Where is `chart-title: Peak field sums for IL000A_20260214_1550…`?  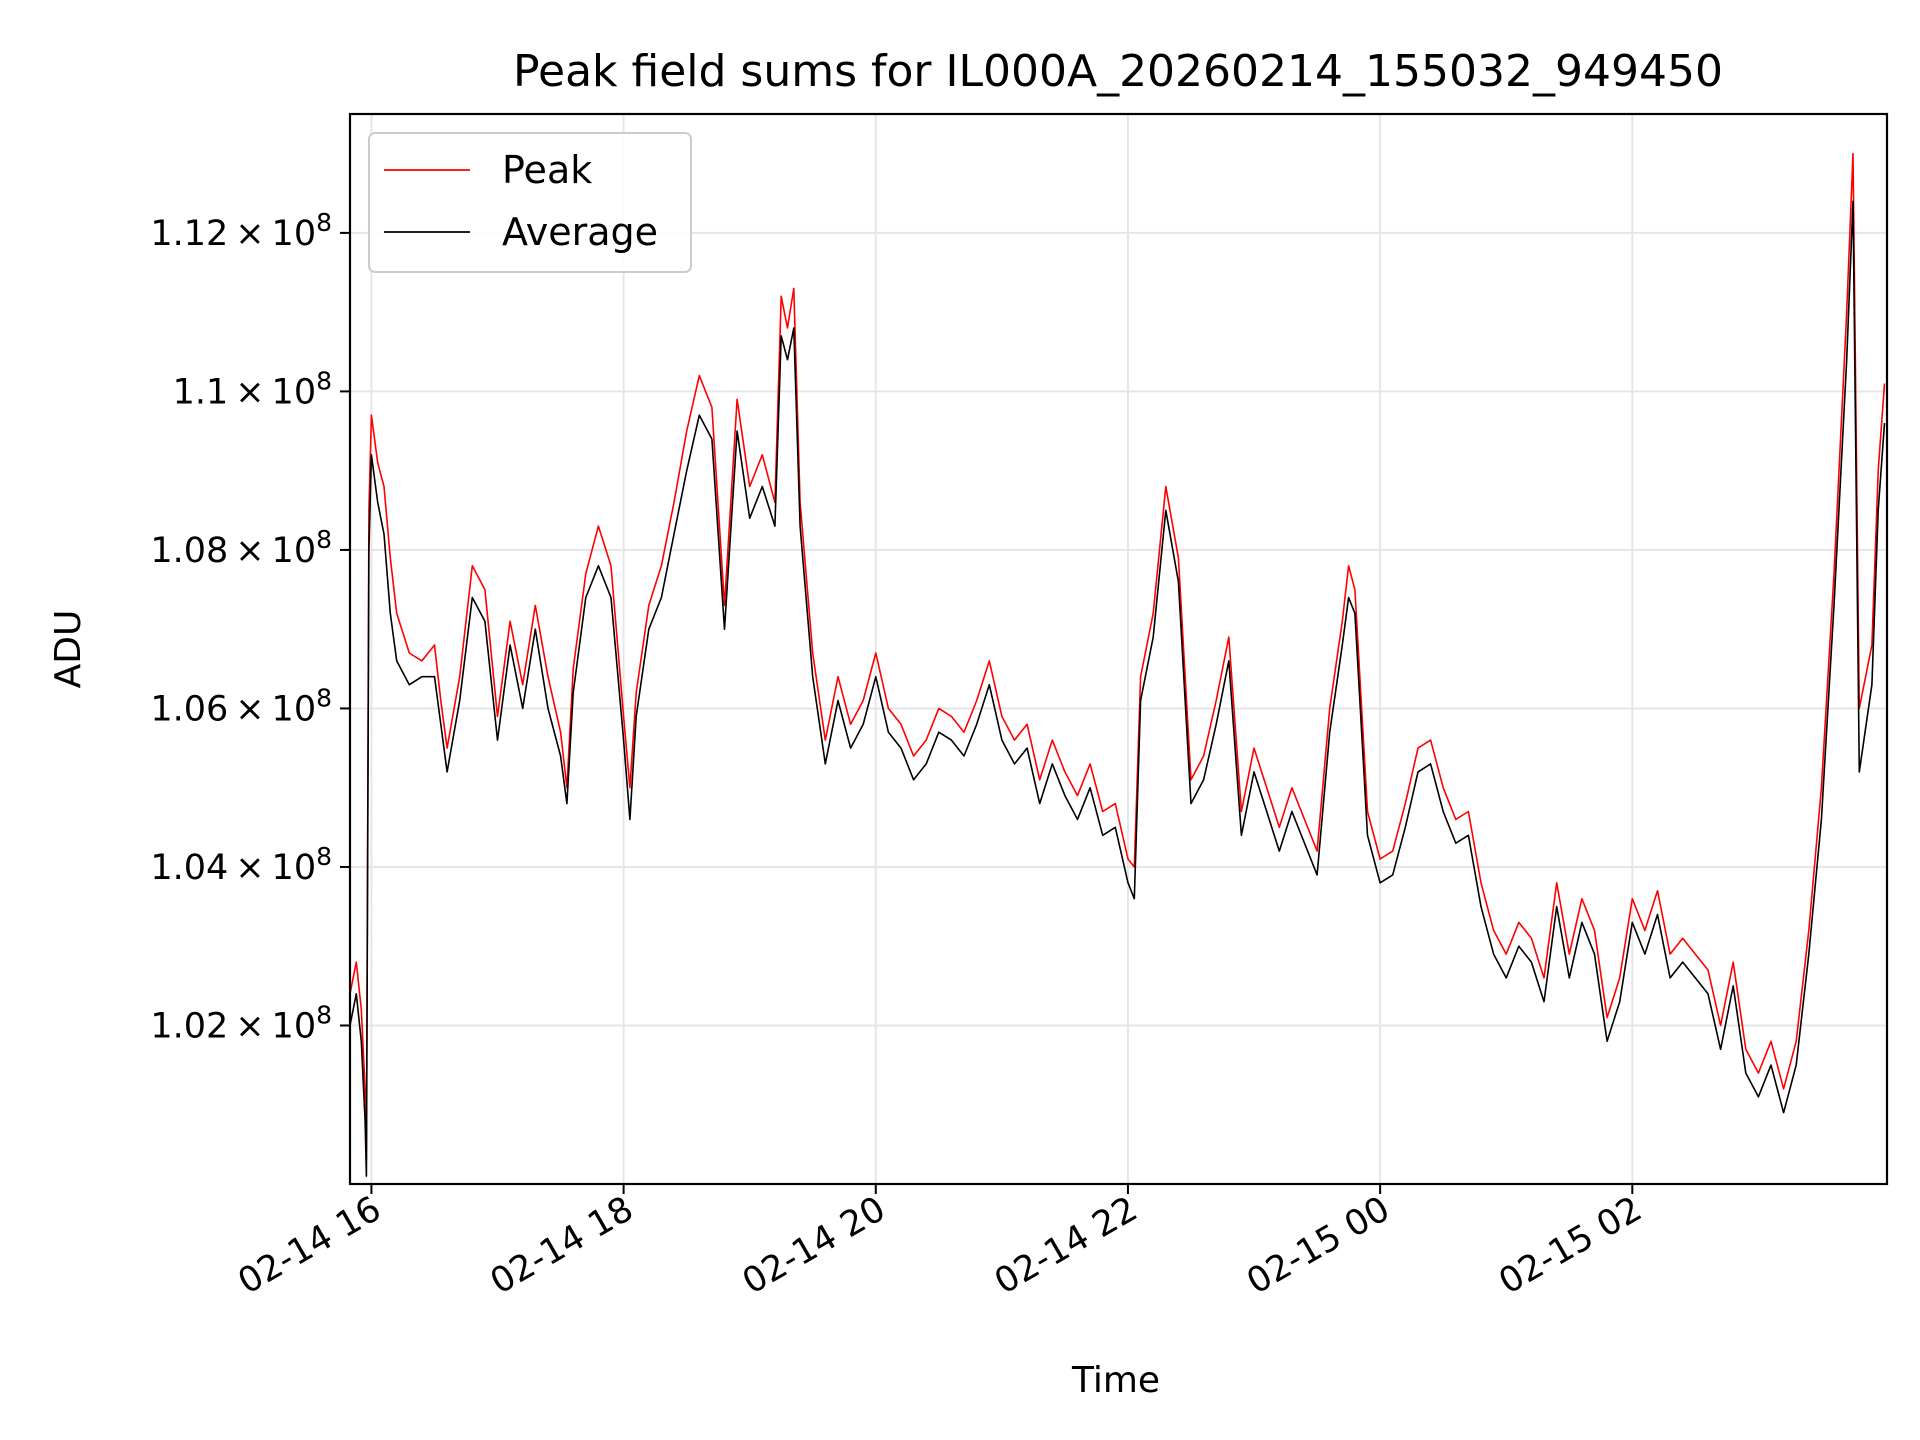 chart-title: Peak field sums for IL000A_20260214_1550… is located at coordinates (1118, 71).